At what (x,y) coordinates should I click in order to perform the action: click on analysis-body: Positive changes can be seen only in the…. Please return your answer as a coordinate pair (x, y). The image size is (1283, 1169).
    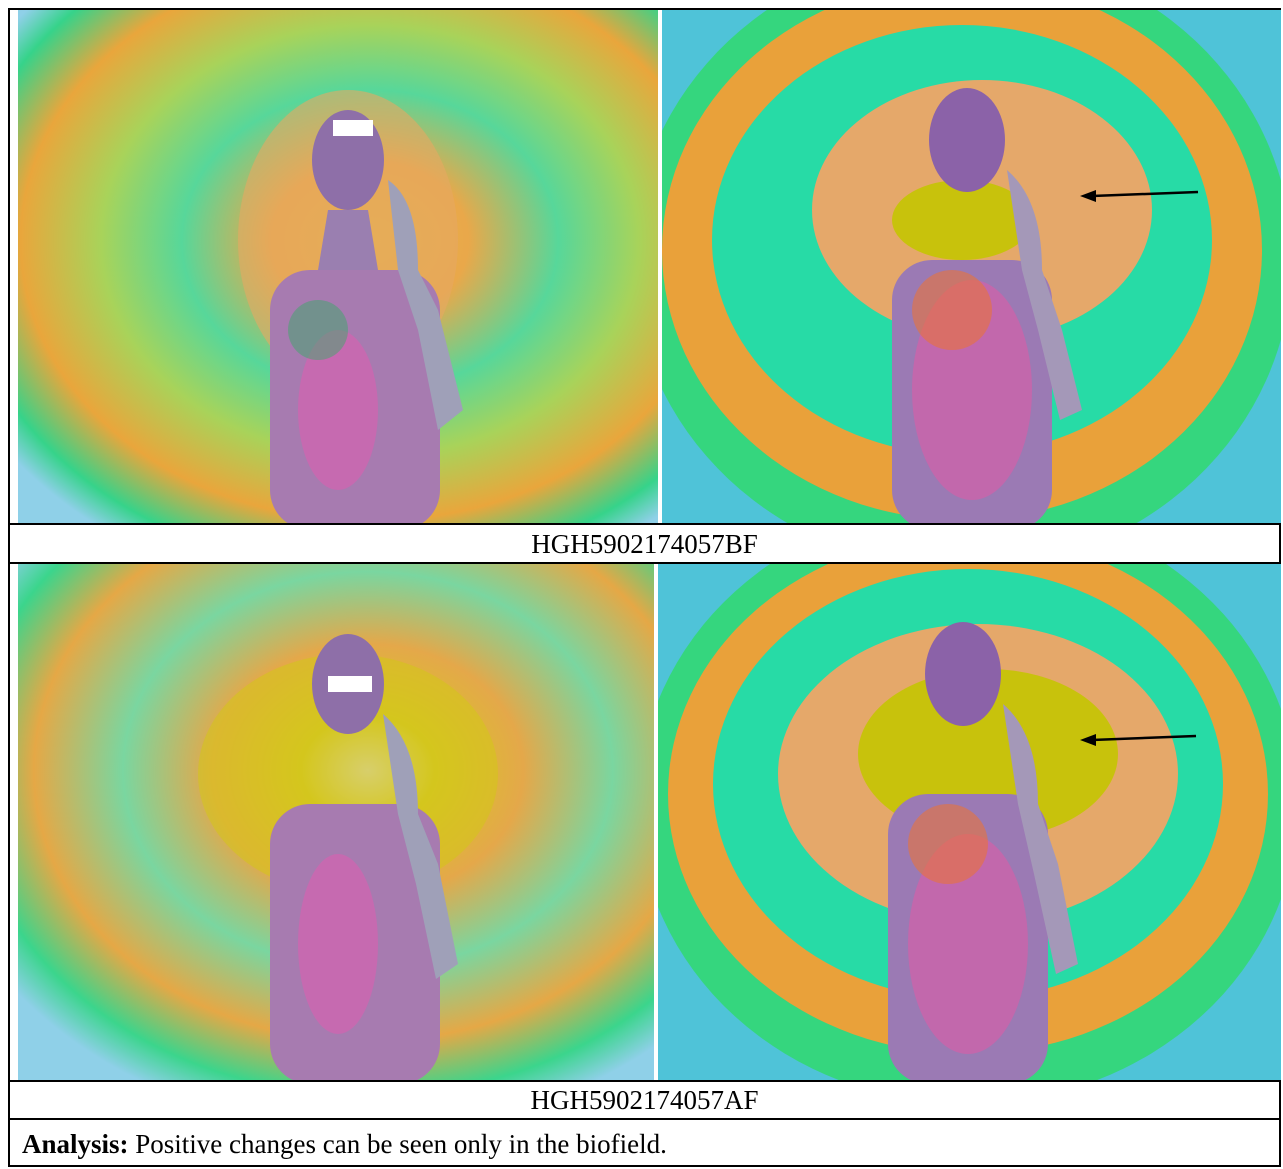
    Looking at the image, I should click on (397, 1144).